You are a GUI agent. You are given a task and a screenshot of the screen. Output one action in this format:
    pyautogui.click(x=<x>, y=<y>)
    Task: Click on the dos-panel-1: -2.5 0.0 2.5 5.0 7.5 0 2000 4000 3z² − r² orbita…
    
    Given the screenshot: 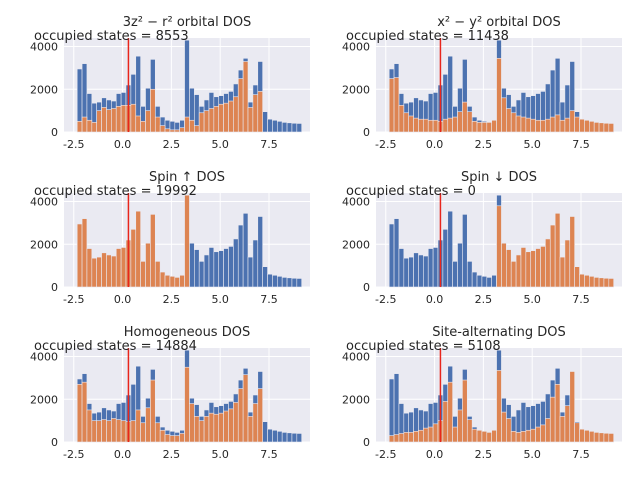 What is the action you would take?
    pyautogui.click(x=170, y=83)
    